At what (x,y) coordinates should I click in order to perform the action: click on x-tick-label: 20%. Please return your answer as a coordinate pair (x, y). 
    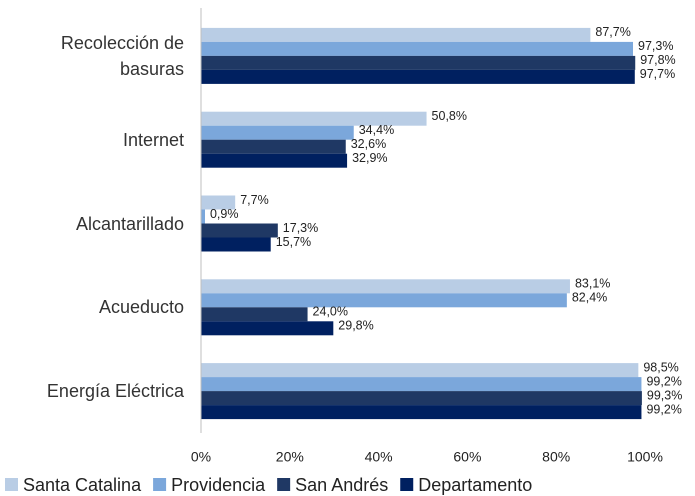
    Looking at the image, I should click on (290, 457).